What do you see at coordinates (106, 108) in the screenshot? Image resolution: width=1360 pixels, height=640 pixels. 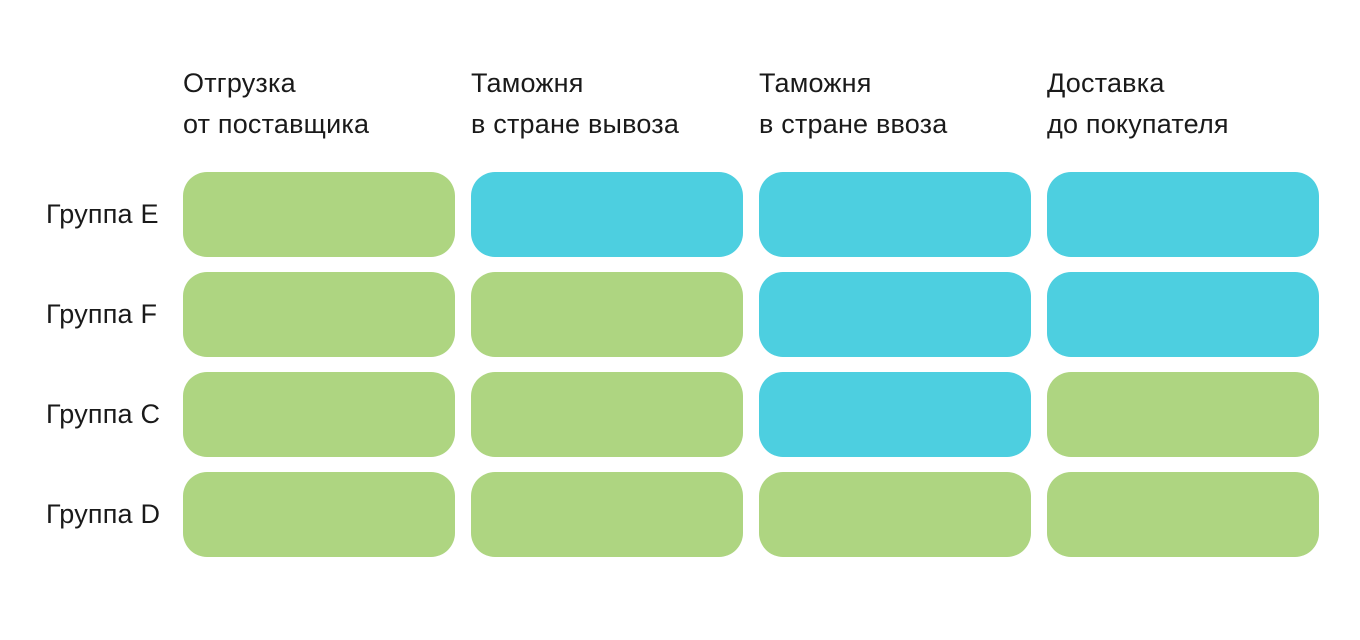 I see `corner-spacer` at bounding box center [106, 108].